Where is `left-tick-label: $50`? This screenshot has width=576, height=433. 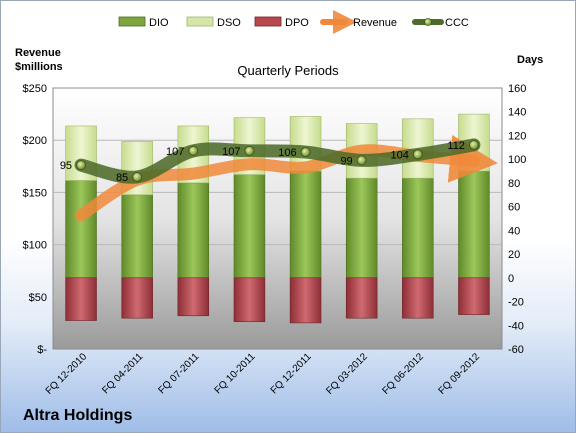
left-tick-label: $50 is located at coordinates (38, 298).